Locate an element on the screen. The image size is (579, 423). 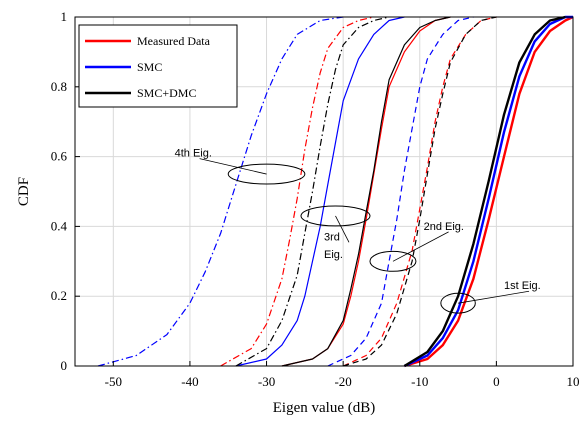
x-tick-label: -30 is located at coordinates (266, 381).